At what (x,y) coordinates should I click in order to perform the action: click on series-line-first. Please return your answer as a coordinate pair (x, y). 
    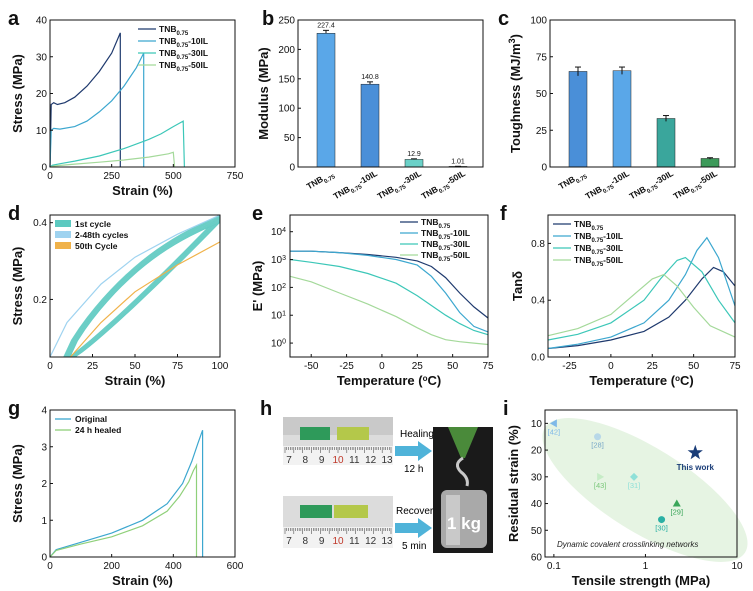
    Looking at the image, I should click on (135, 286).